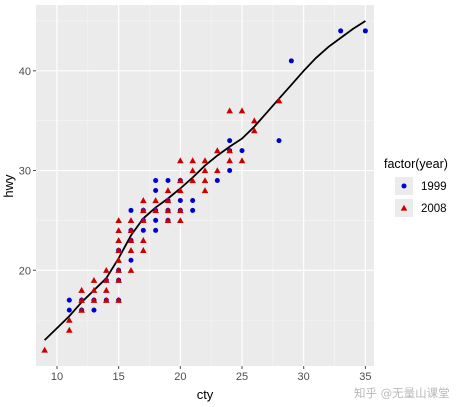 This screenshot has width=474, height=407. What do you see at coordinates (404, 186) in the screenshot?
I see `legend-key-1999` at bounding box center [404, 186].